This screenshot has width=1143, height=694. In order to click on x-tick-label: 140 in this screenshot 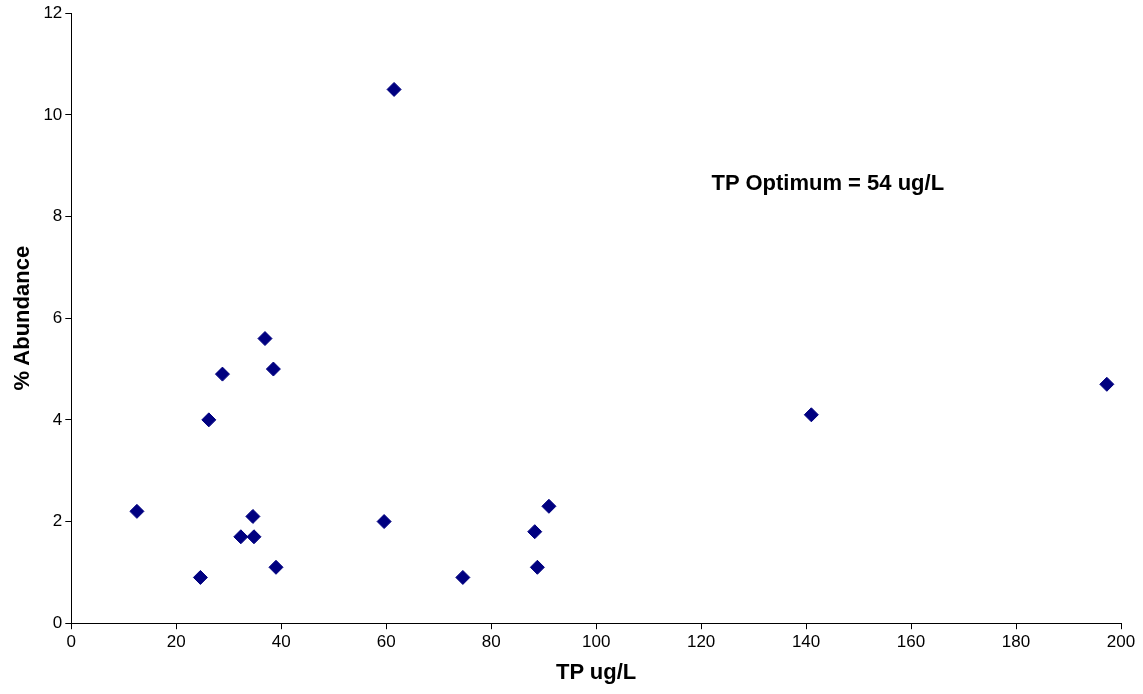, I will do `click(806, 642)`.